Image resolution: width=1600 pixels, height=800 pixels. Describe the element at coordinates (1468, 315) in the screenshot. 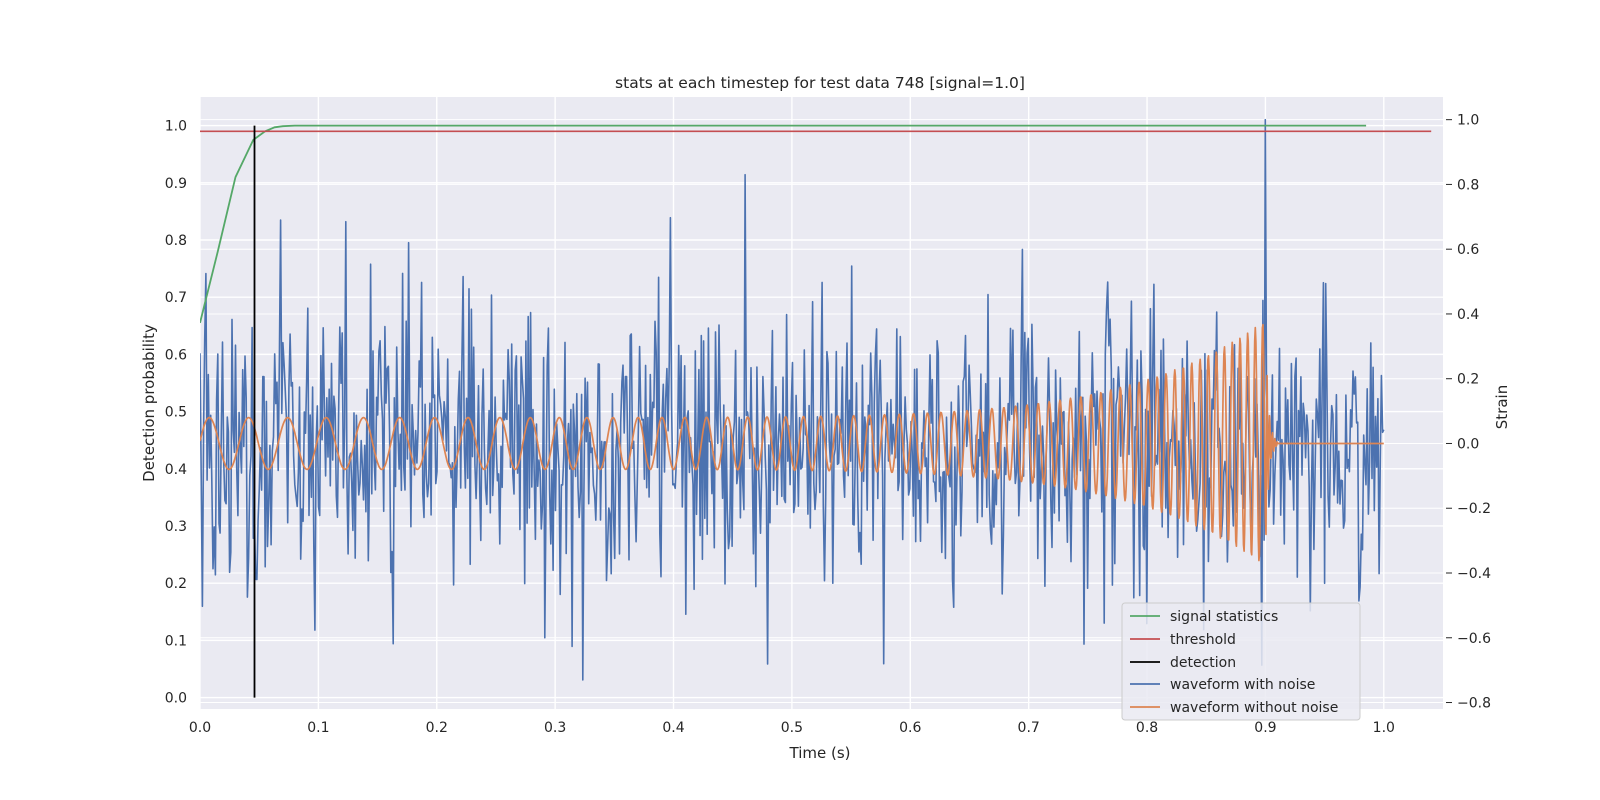

I see `y-right-tick-label: 0.4` at that location.